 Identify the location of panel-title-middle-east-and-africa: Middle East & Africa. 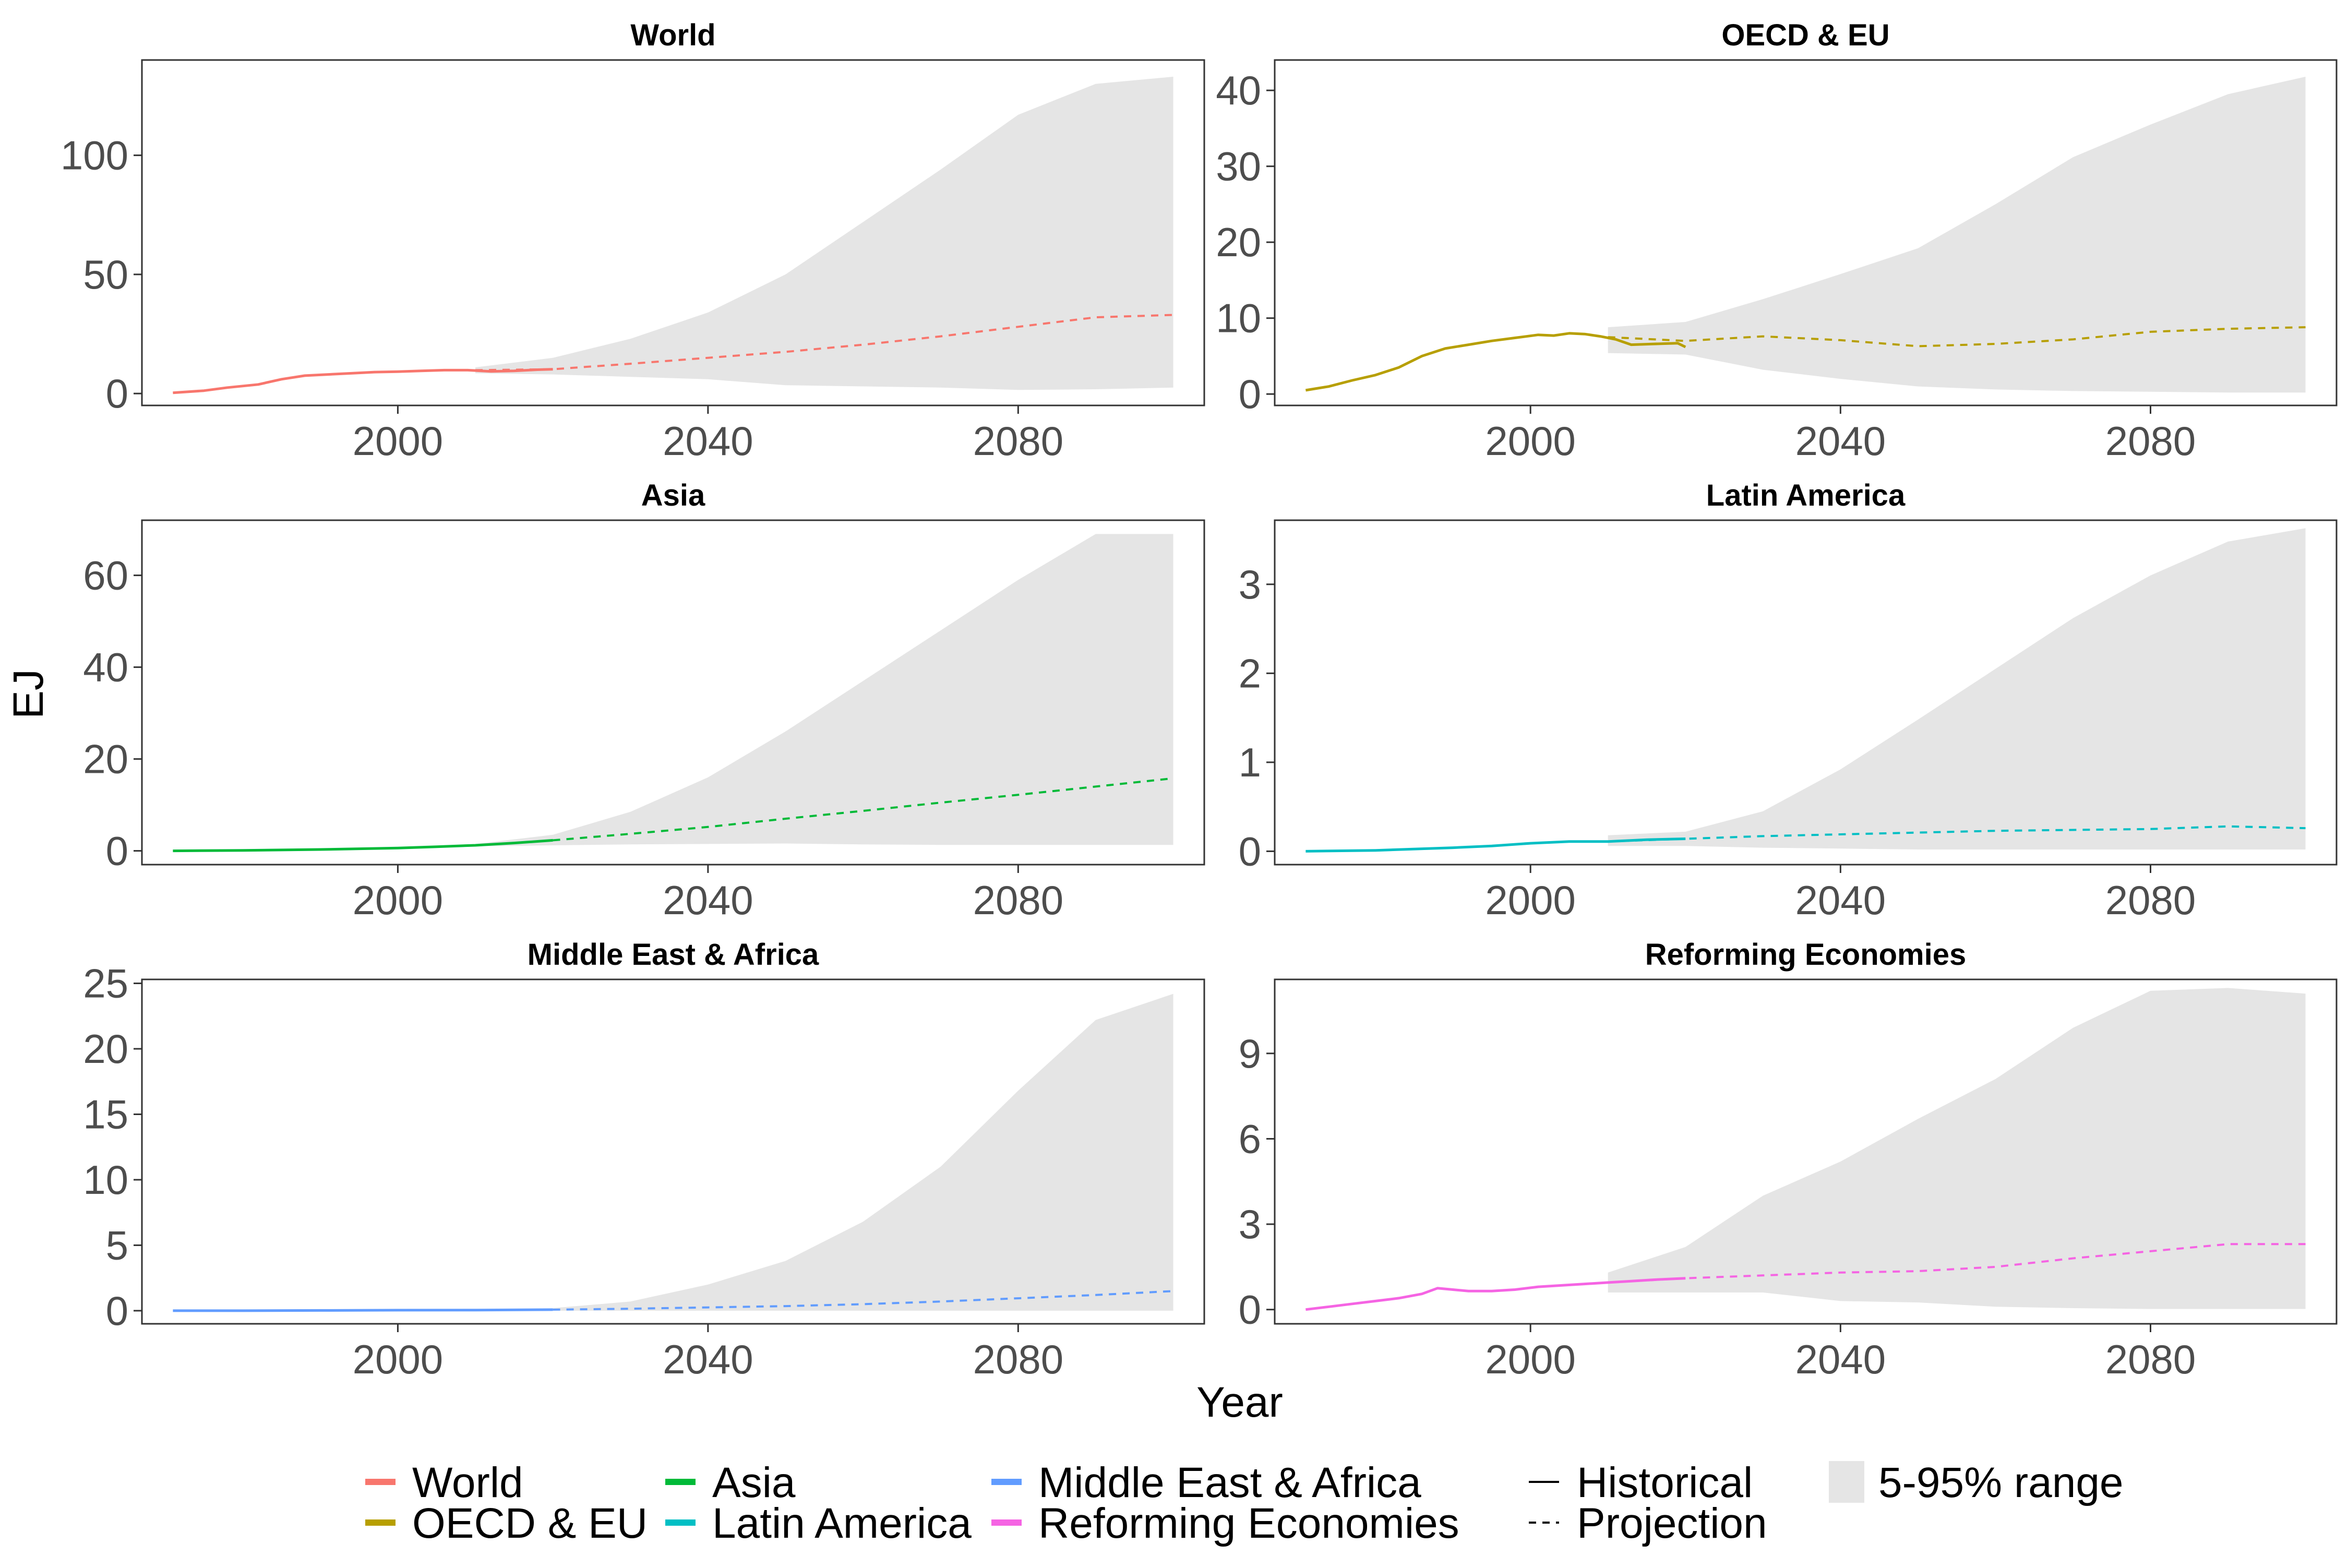
(673, 955).